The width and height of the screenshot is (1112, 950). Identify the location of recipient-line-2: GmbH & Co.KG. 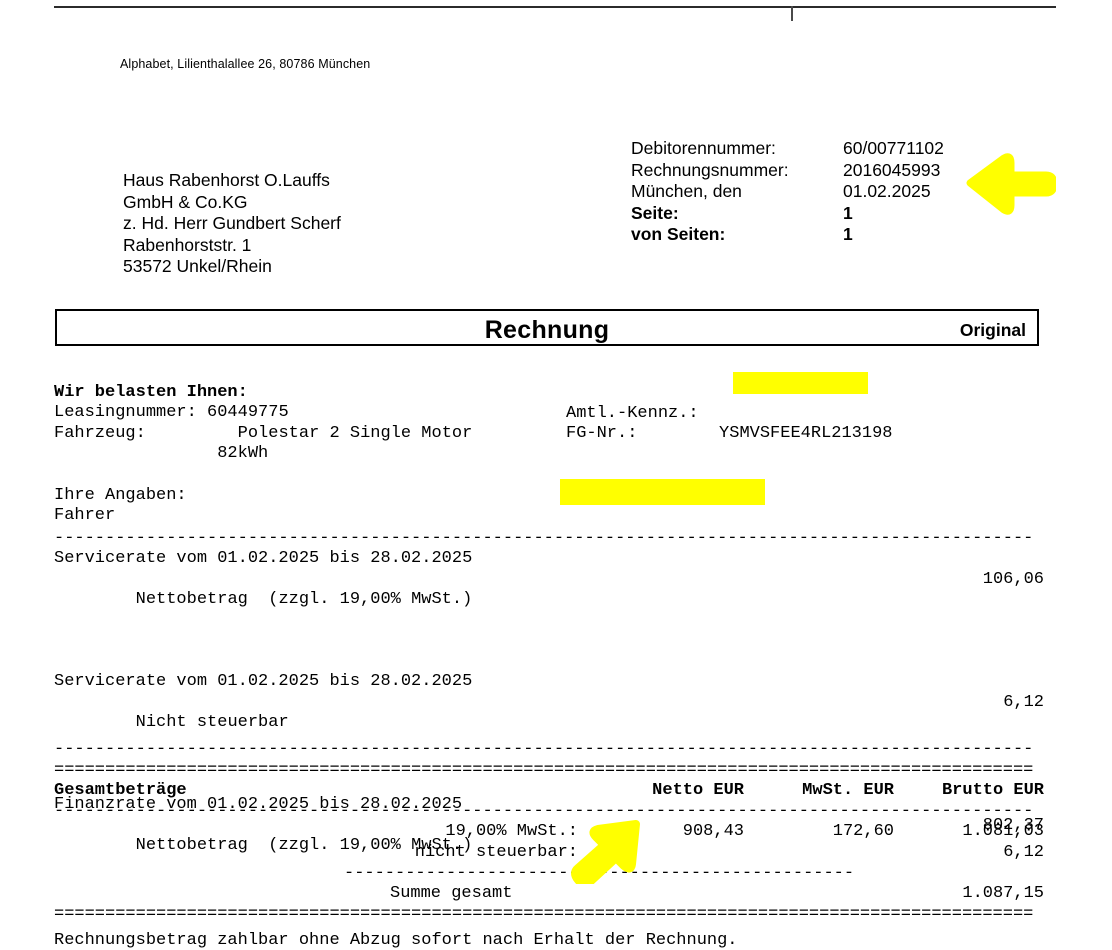
(185, 201).